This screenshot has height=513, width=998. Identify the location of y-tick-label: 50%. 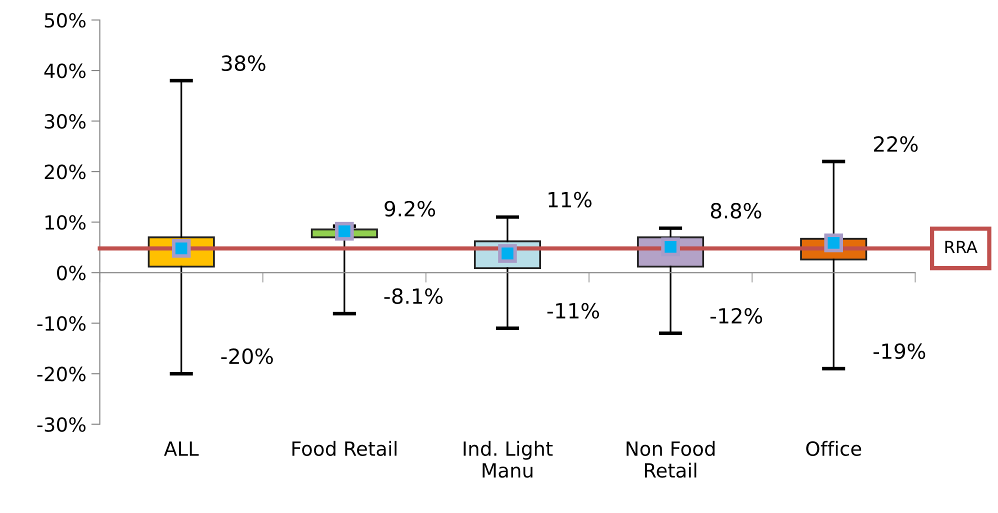
(65, 20).